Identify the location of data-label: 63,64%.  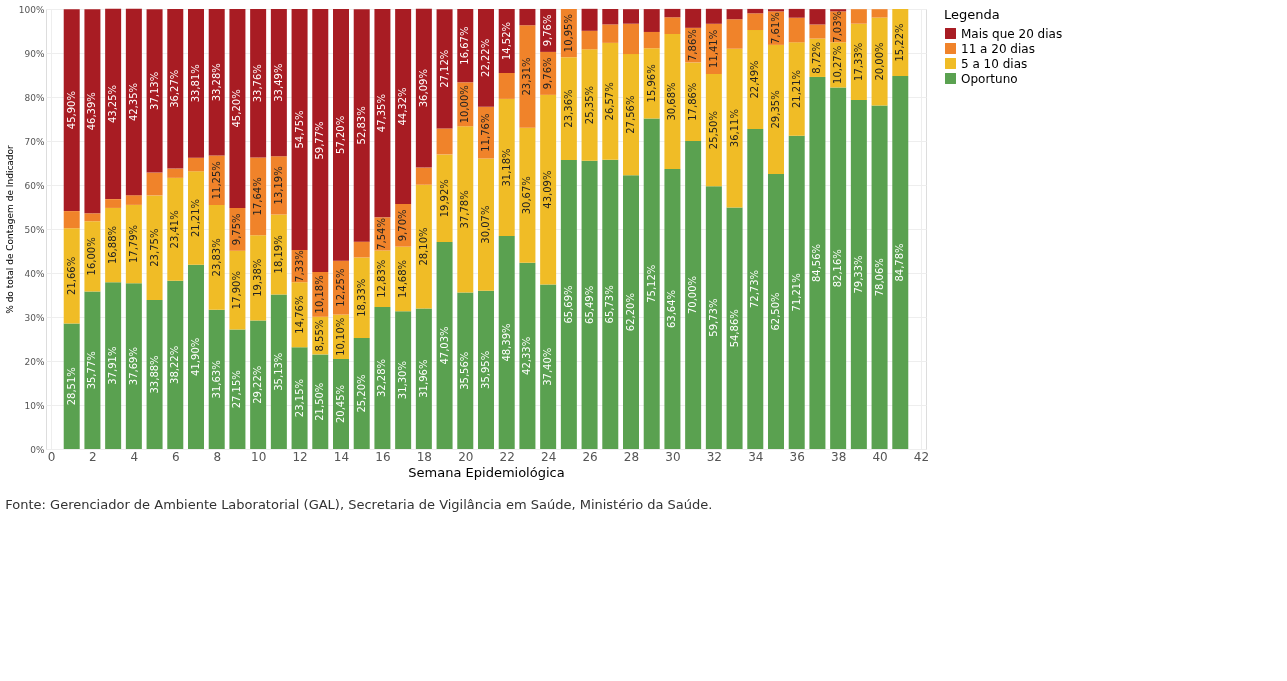
(672, 309).